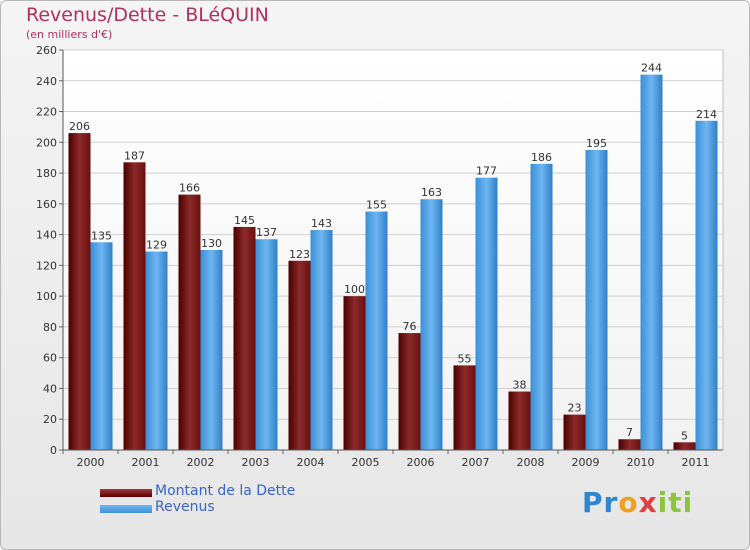 The image size is (750, 550). I want to click on x-tick-label: 2011, so click(696, 462).